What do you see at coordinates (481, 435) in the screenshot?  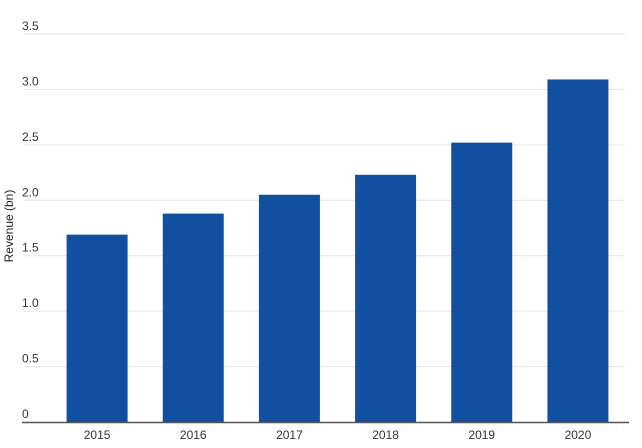 I see `x-tick-label: 2019` at bounding box center [481, 435].